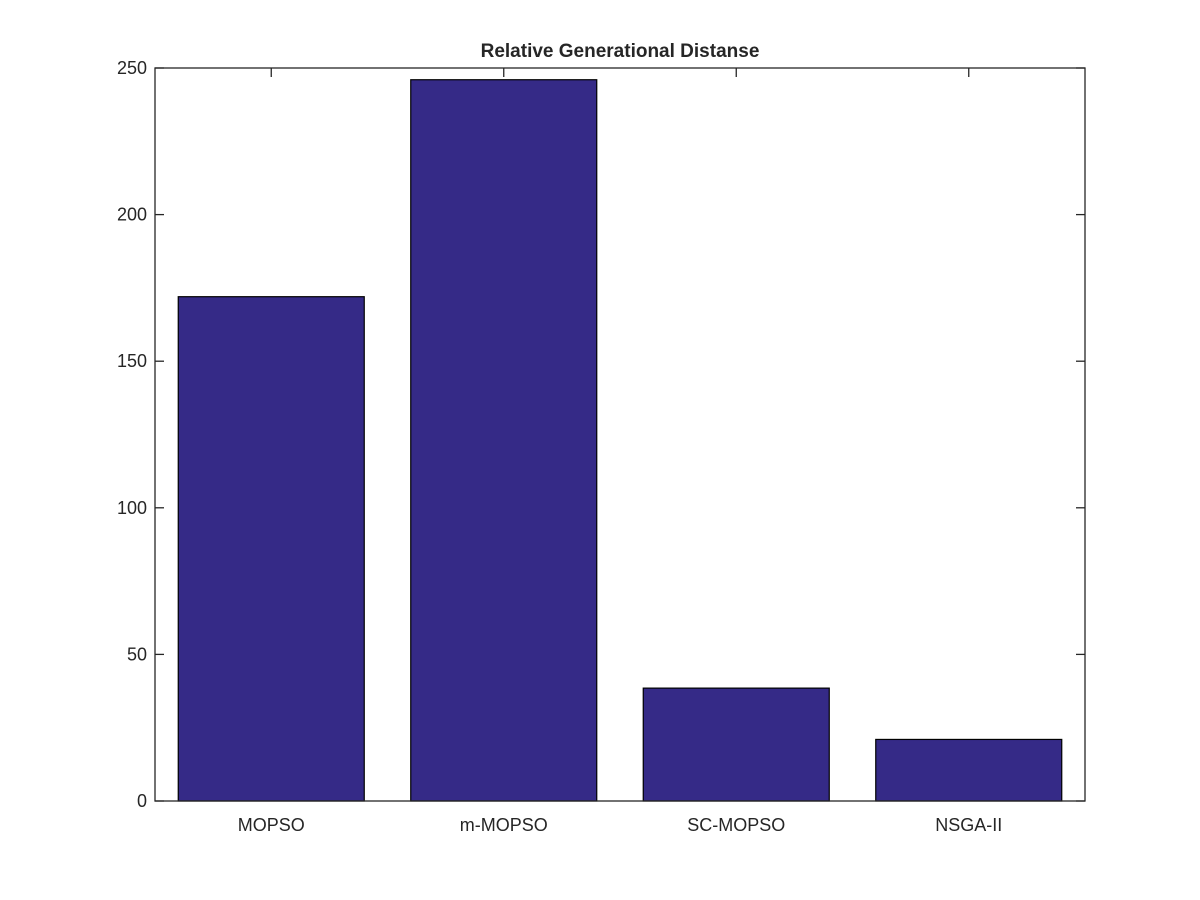 Image resolution: width=1200 pixels, height=900 pixels. I want to click on y-tick-label: 150, so click(132, 361).